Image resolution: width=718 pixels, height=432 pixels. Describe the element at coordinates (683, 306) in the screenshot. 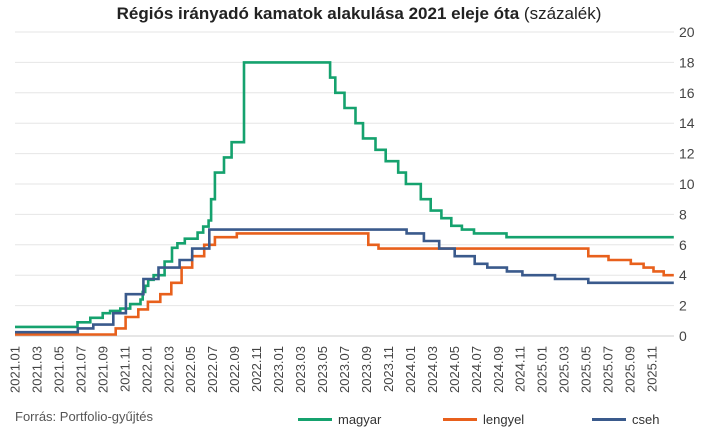

I see `y-tick-label: 2` at that location.